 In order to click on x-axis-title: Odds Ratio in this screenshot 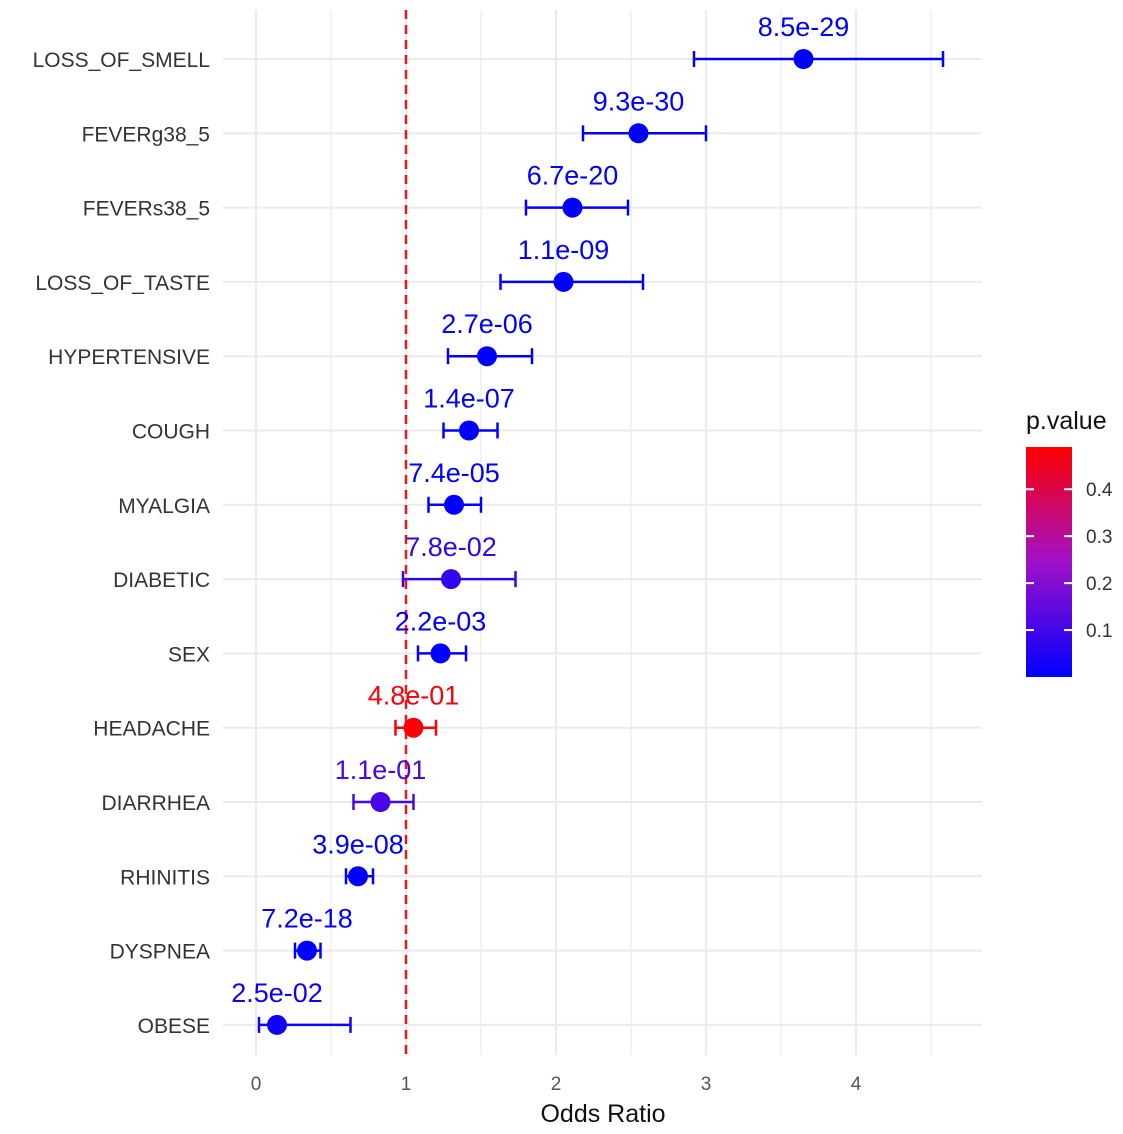, I will do `click(602, 1114)`.